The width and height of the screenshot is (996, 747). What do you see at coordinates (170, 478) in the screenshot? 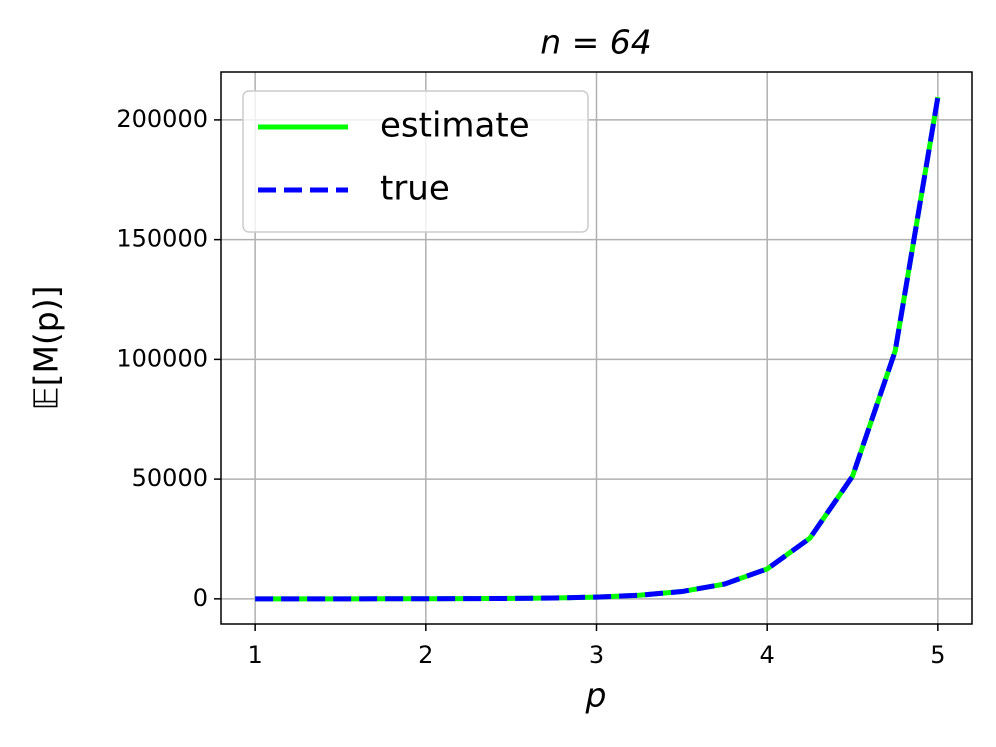
I see `y-tick-label: 50000` at bounding box center [170, 478].